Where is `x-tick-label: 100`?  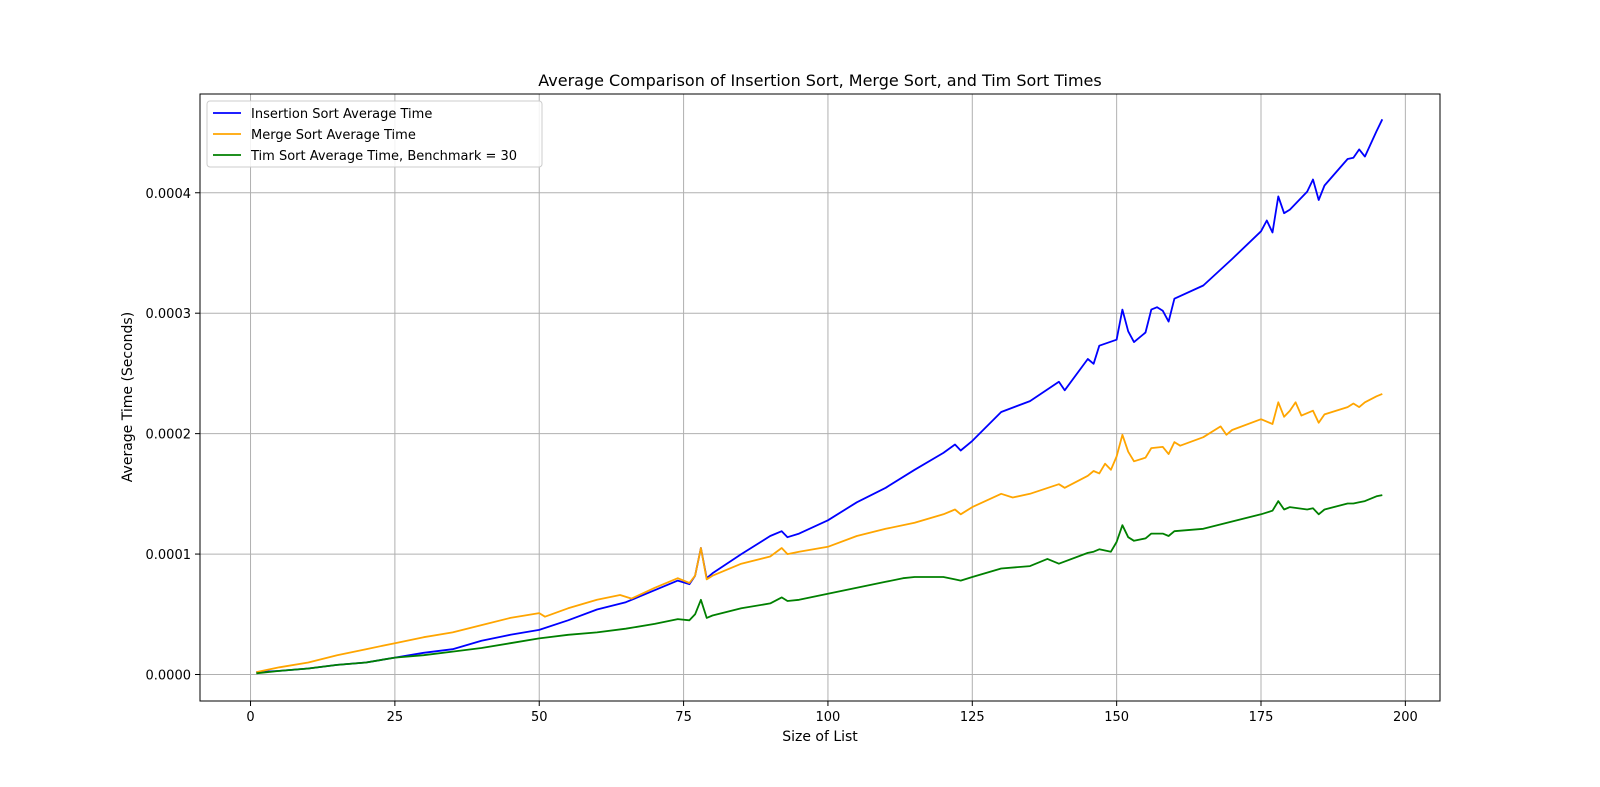
x-tick-label: 100 is located at coordinates (828, 717).